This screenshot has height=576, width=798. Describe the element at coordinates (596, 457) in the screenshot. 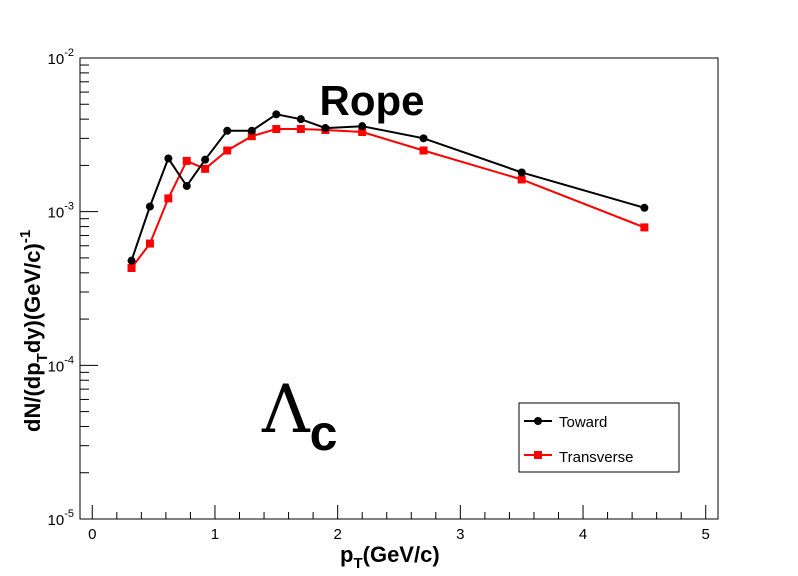

I see `legend-label-transverse: Transverse` at that location.